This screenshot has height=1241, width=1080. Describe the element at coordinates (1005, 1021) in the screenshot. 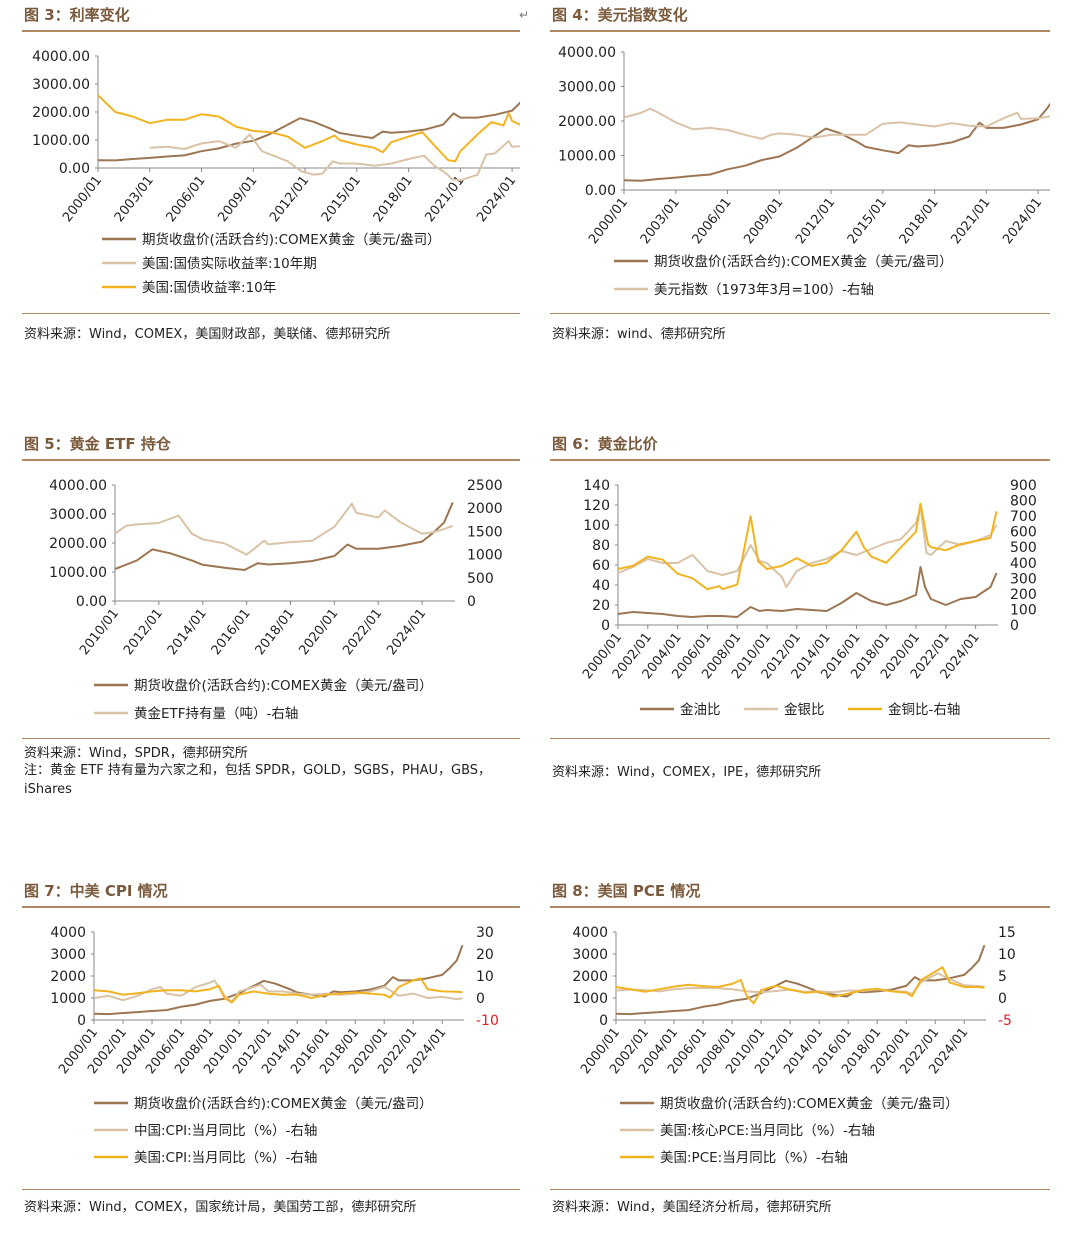

I see `y-right-tick-label: -5` at that location.